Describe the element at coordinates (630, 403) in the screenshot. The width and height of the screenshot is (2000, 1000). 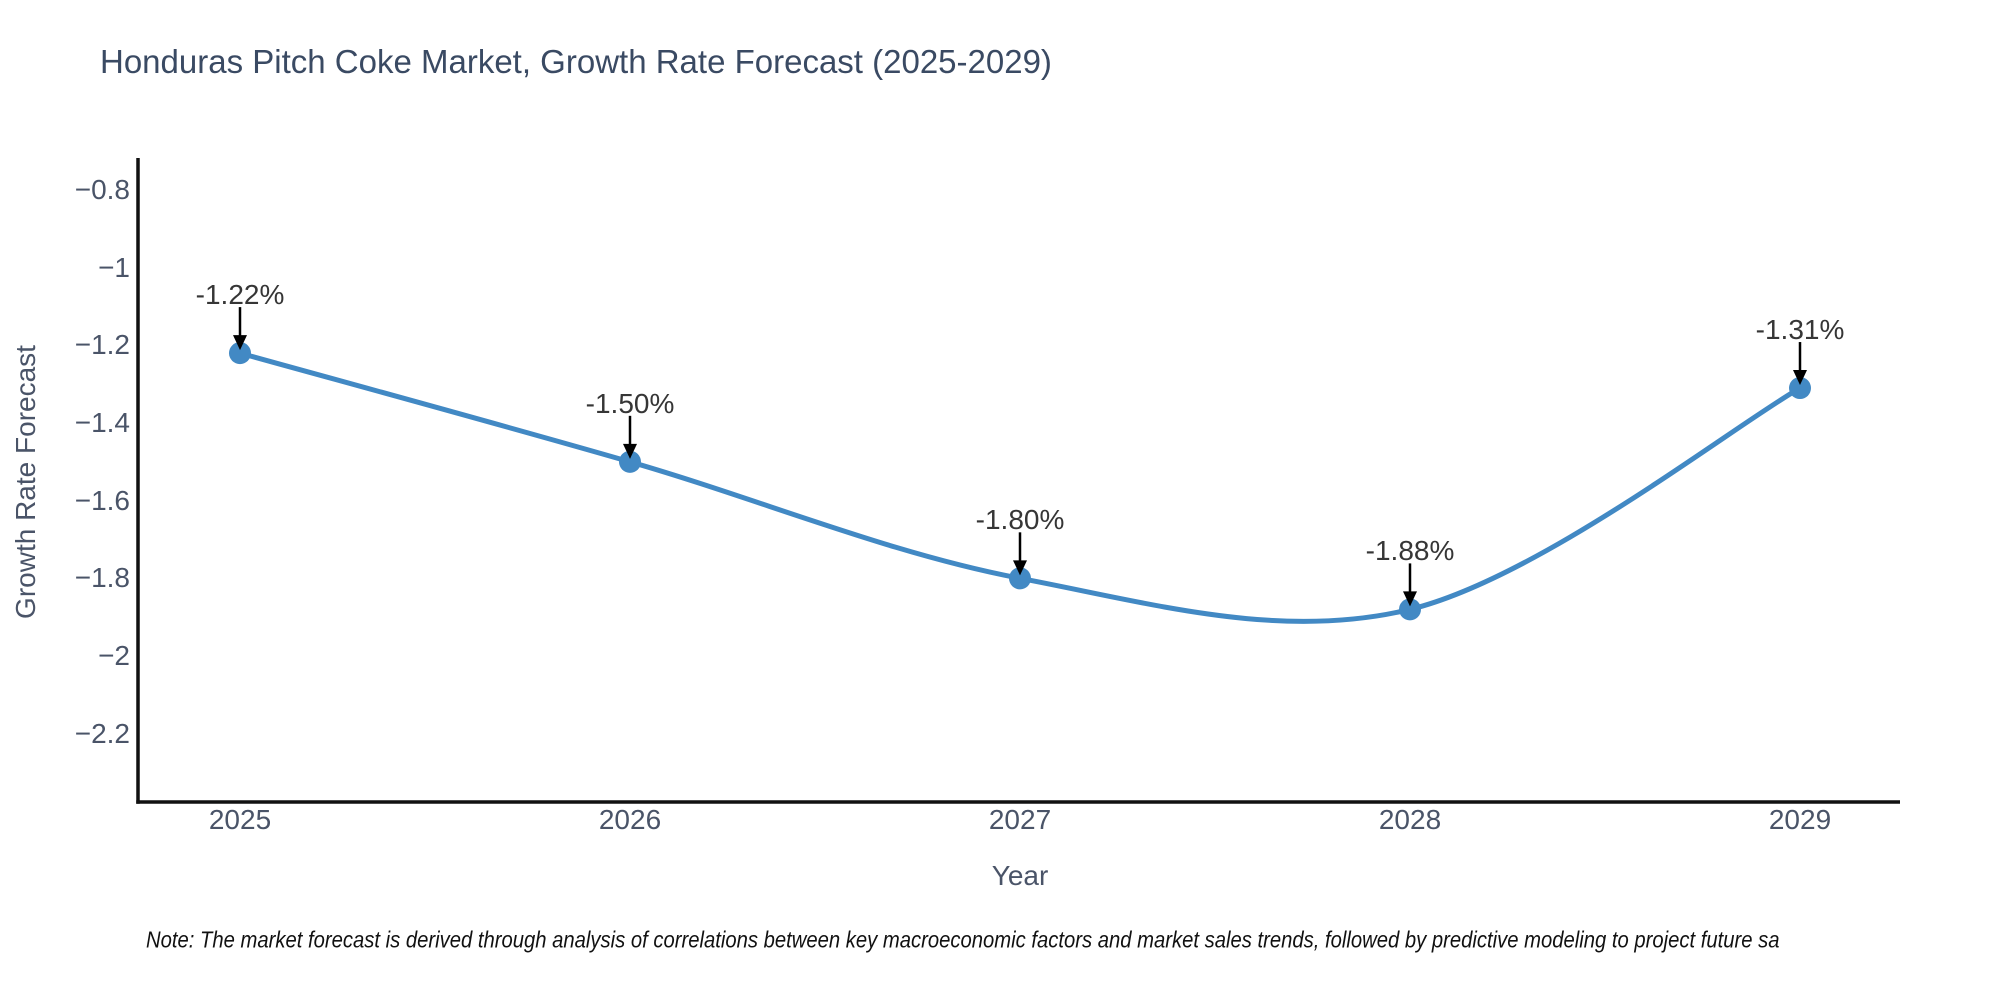
I see `data-point-label: -1.50%` at that location.